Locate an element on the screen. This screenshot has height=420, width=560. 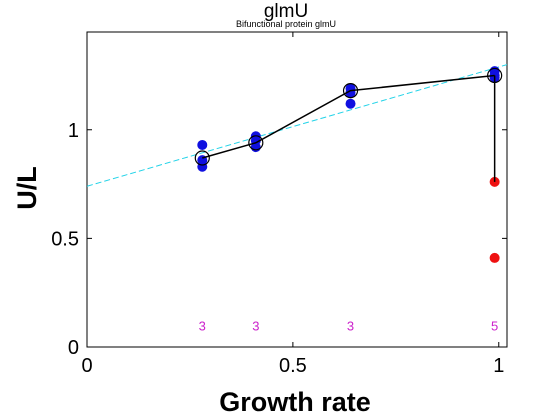
x-tick-label: 0 is located at coordinates (86, 366).